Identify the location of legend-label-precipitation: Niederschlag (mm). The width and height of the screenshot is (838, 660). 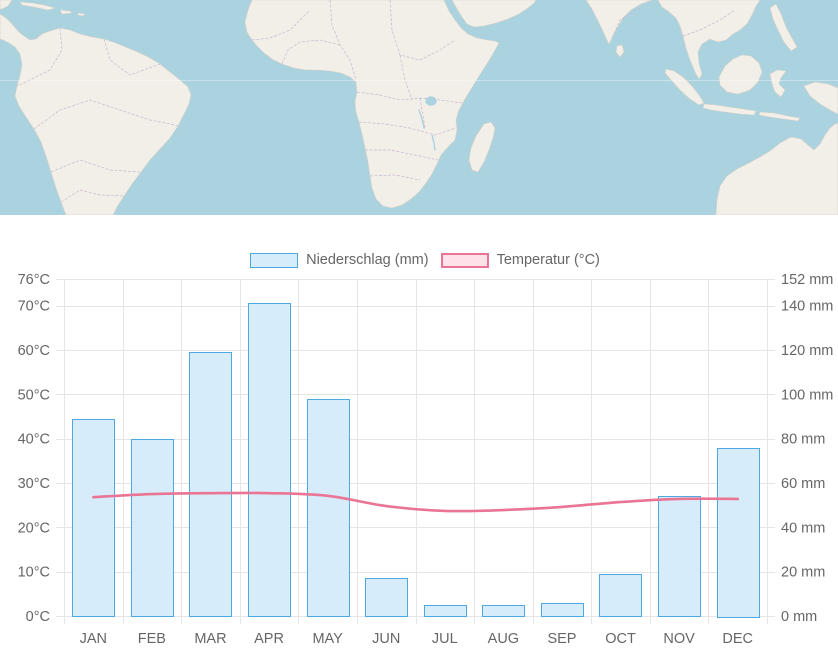
(367, 260).